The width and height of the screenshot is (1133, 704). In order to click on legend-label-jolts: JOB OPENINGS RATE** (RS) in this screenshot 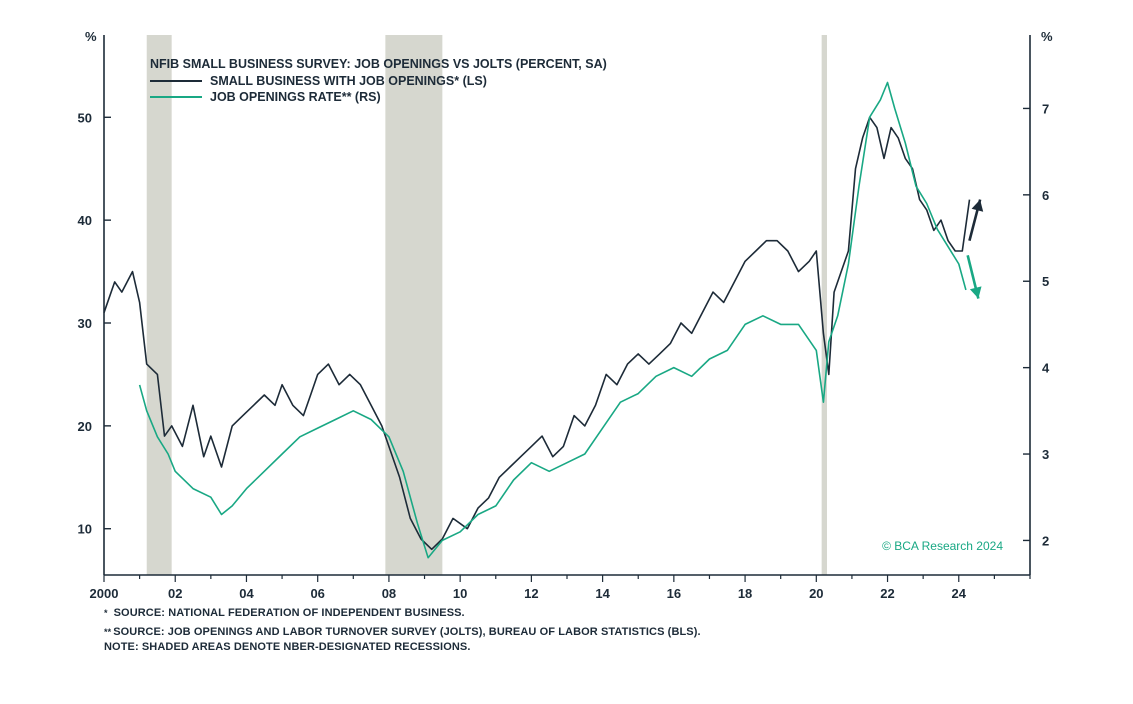, I will do `click(295, 97)`.